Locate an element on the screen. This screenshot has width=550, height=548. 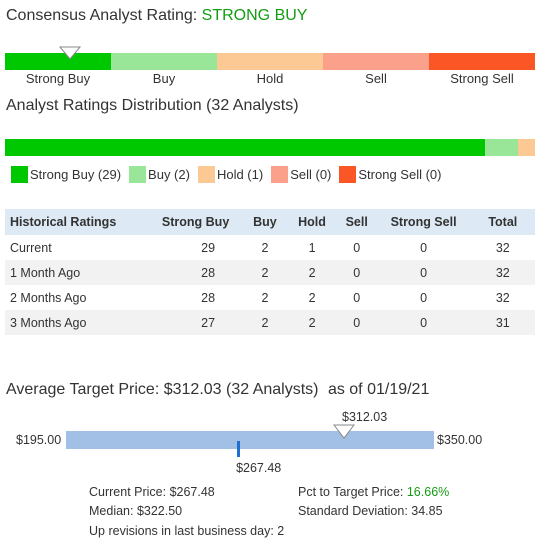
table-row: 2 Months Ago 28 2 2 0 0 32 is located at coordinates (270, 297).